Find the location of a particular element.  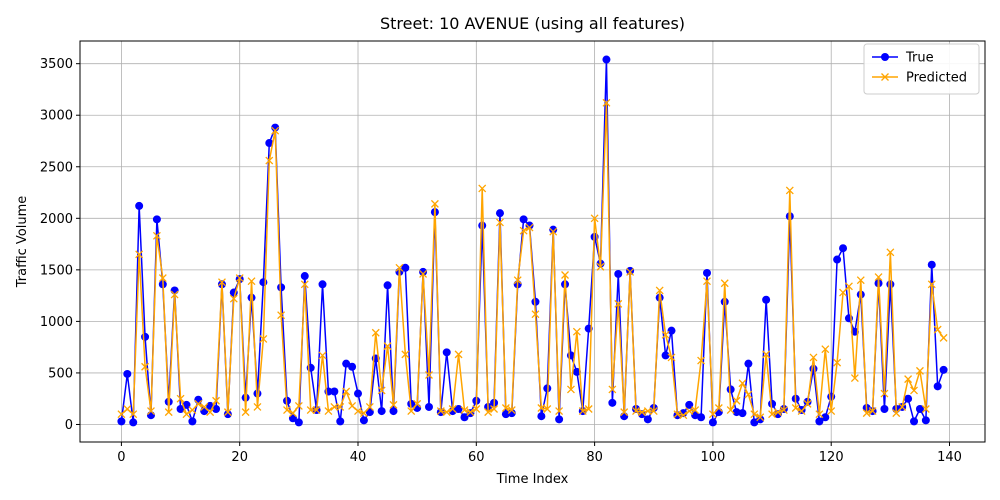

y-tick-label: 1500 is located at coordinates (56, 270).